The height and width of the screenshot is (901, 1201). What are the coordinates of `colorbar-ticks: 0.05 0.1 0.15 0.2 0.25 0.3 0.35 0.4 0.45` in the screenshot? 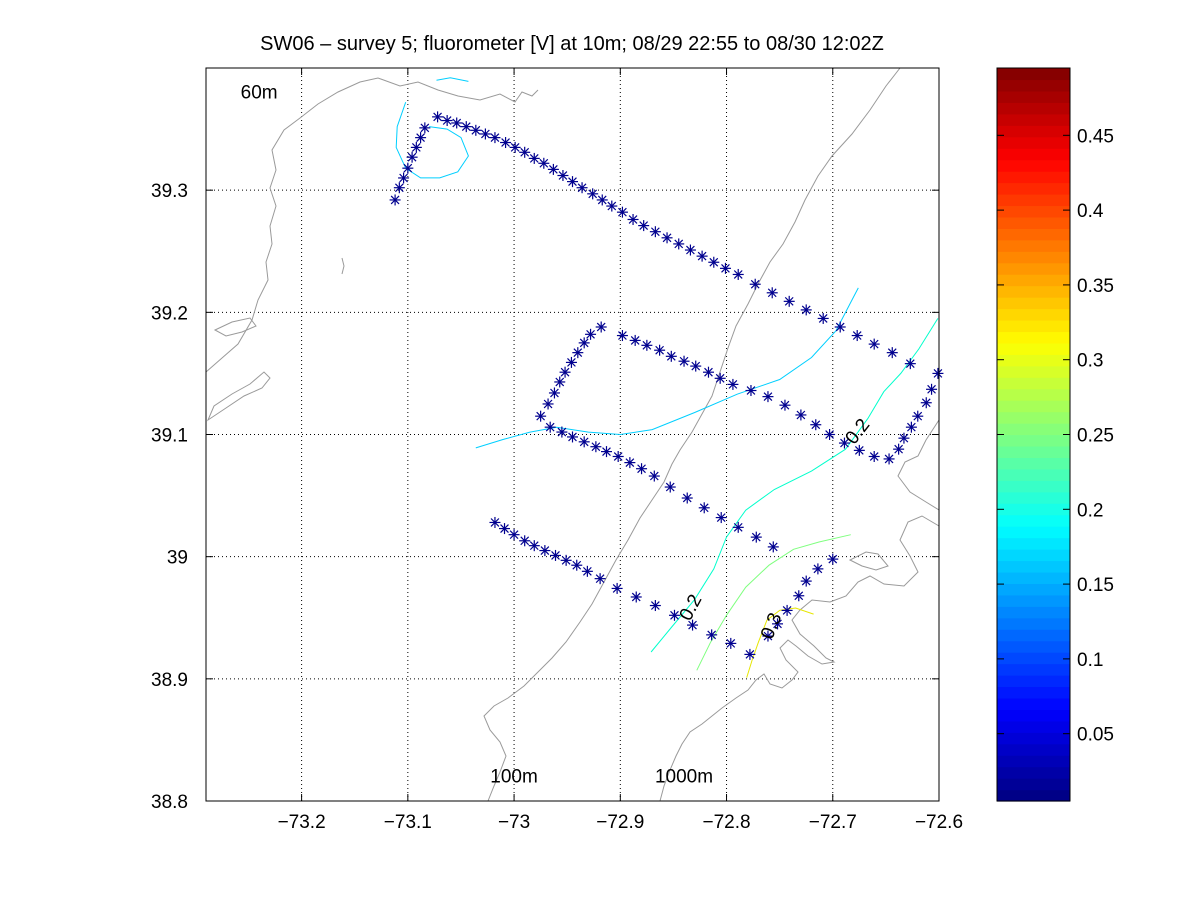 It's located at (1055, 436).